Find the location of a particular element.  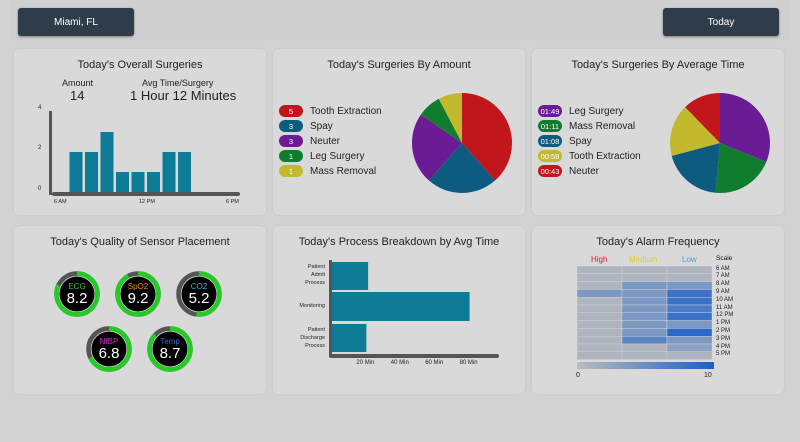

process-bar is located at coordinates (349, 338).